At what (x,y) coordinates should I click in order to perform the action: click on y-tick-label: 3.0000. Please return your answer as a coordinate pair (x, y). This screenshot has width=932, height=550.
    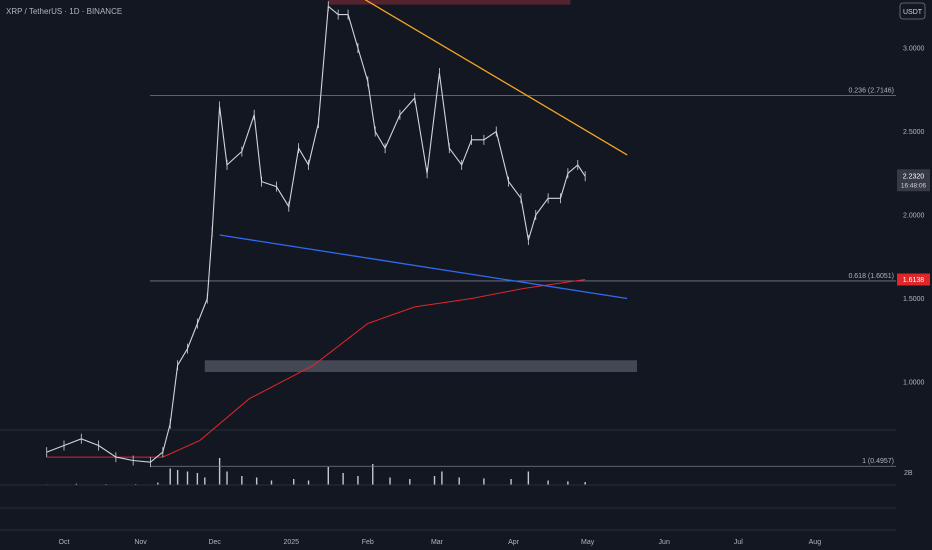
    Looking at the image, I should click on (914, 49).